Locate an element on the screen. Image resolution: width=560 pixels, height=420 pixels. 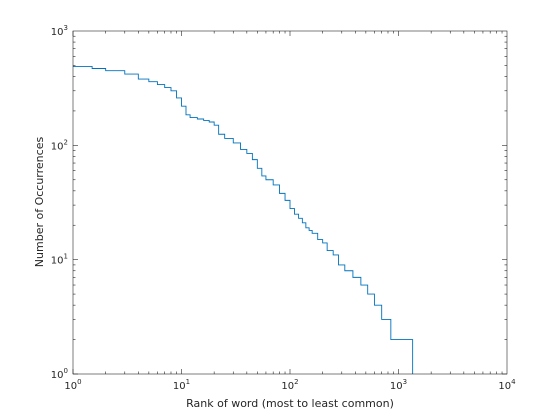
x-tick-label: 10³ is located at coordinates (398, 385).